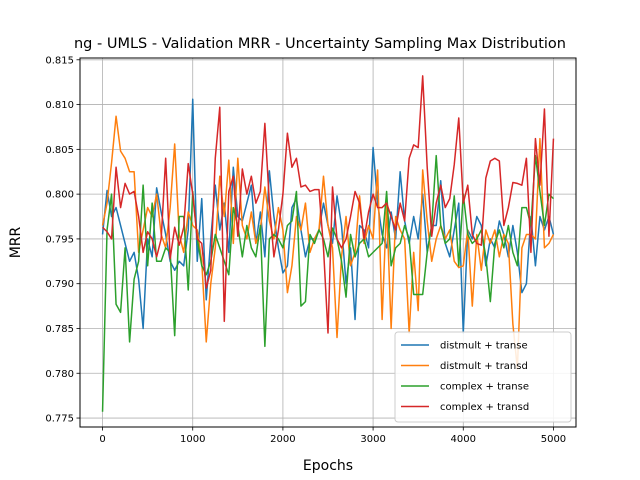 Image resolution: width=640 pixels, height=480 pixels. What do you see at coordinates (59, 60) in the screenshot?
I see `y-tick-label: 0.815` at bounding box center [59, 60].